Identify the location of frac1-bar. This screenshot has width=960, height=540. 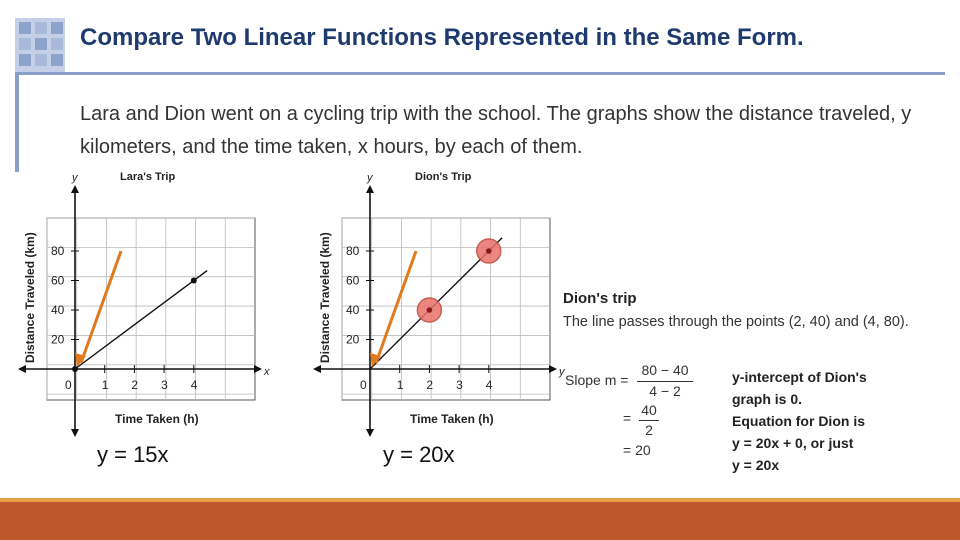
(665, 381).